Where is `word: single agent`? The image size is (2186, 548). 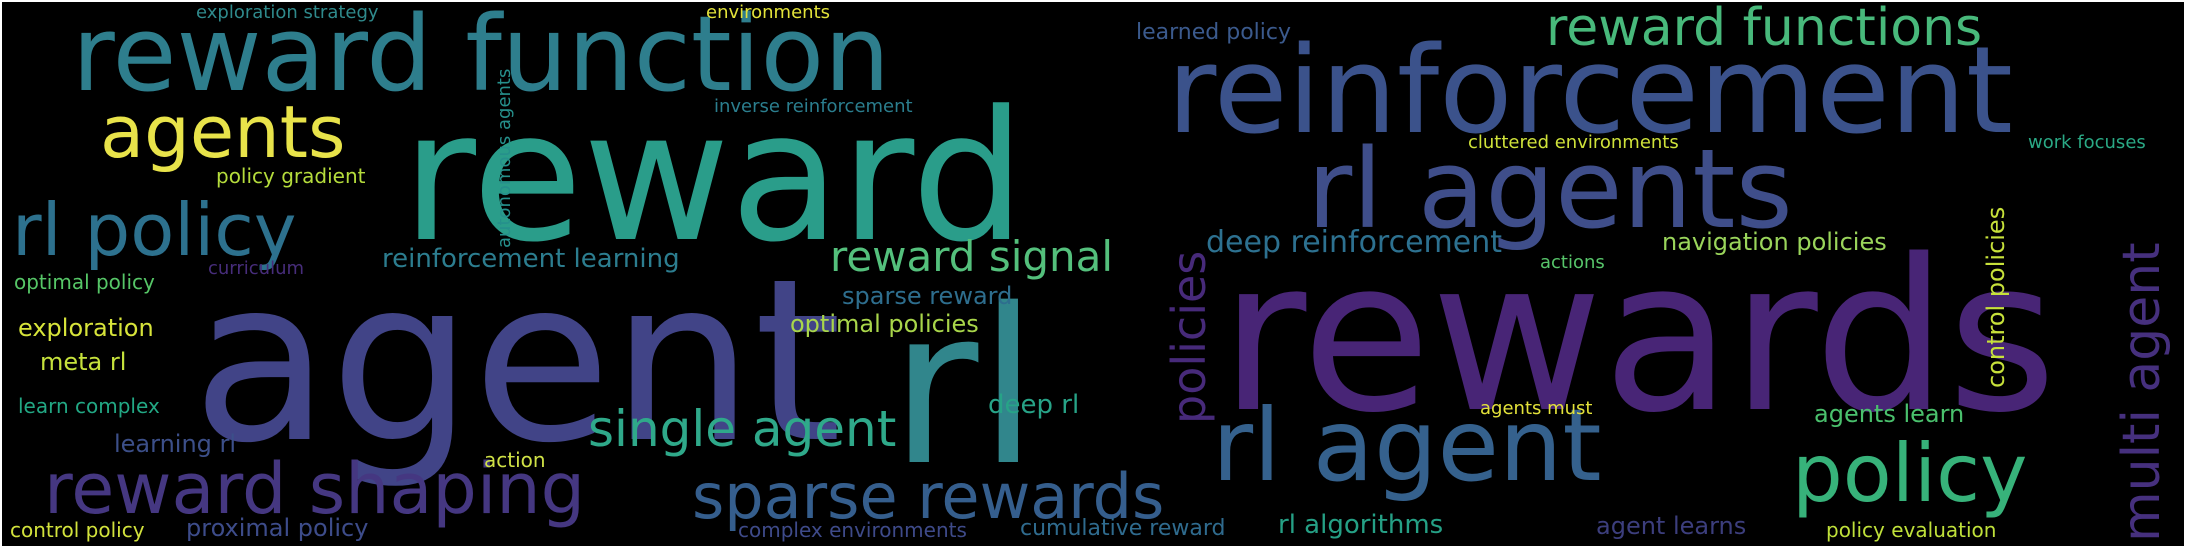 word: single agent is located at coordinates (742, 429).